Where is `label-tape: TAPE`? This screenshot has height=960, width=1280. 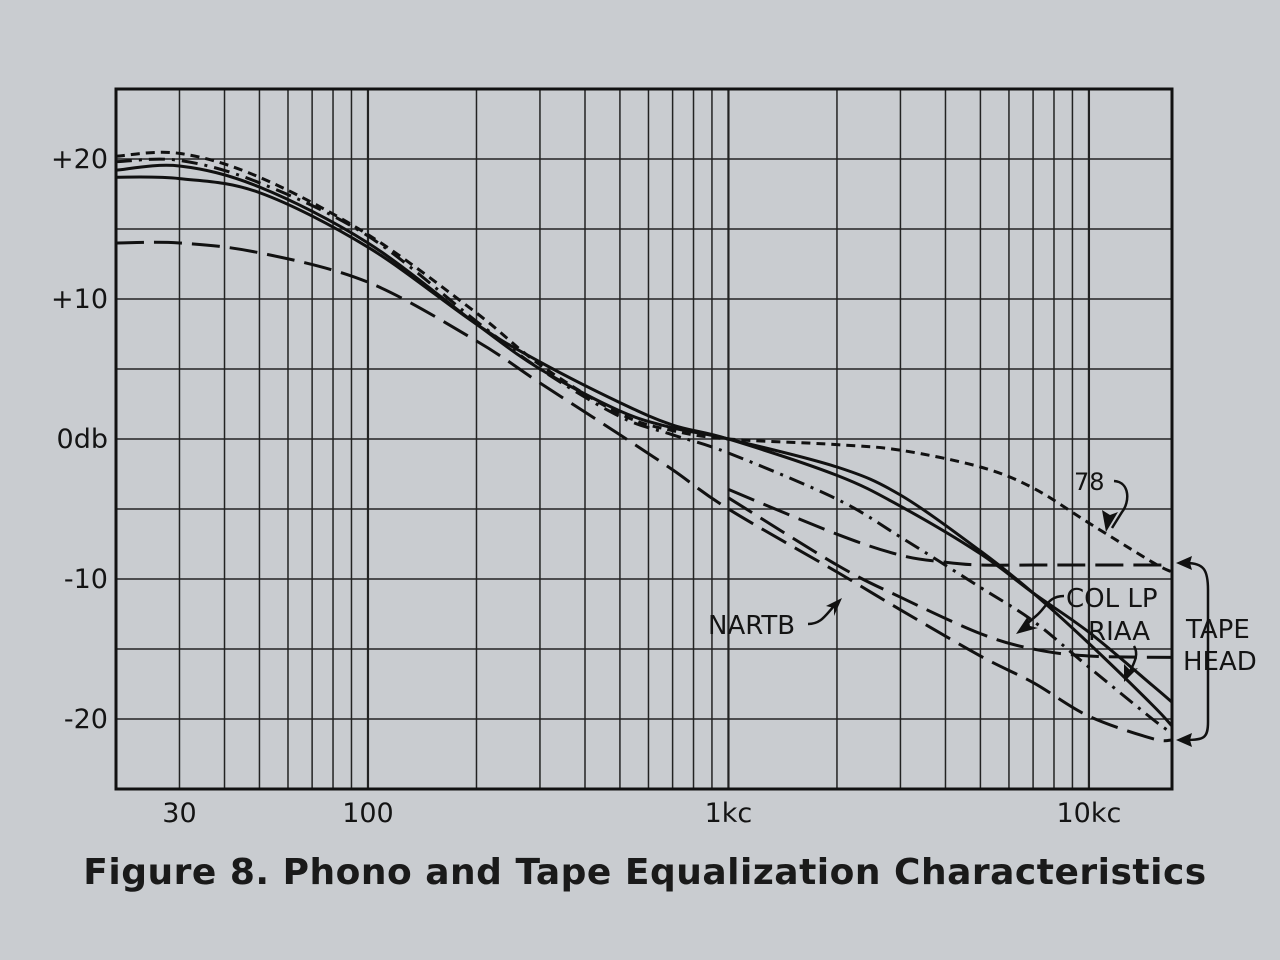
label-tape: TAPE is located at coordinates (1217, 630).